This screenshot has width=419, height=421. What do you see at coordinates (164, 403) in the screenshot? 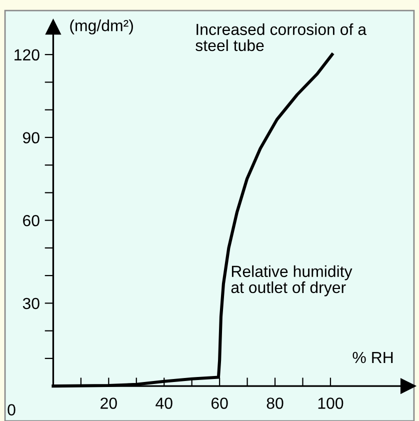
I see `x-tick-label: 40` at bounding box center [164, 403].